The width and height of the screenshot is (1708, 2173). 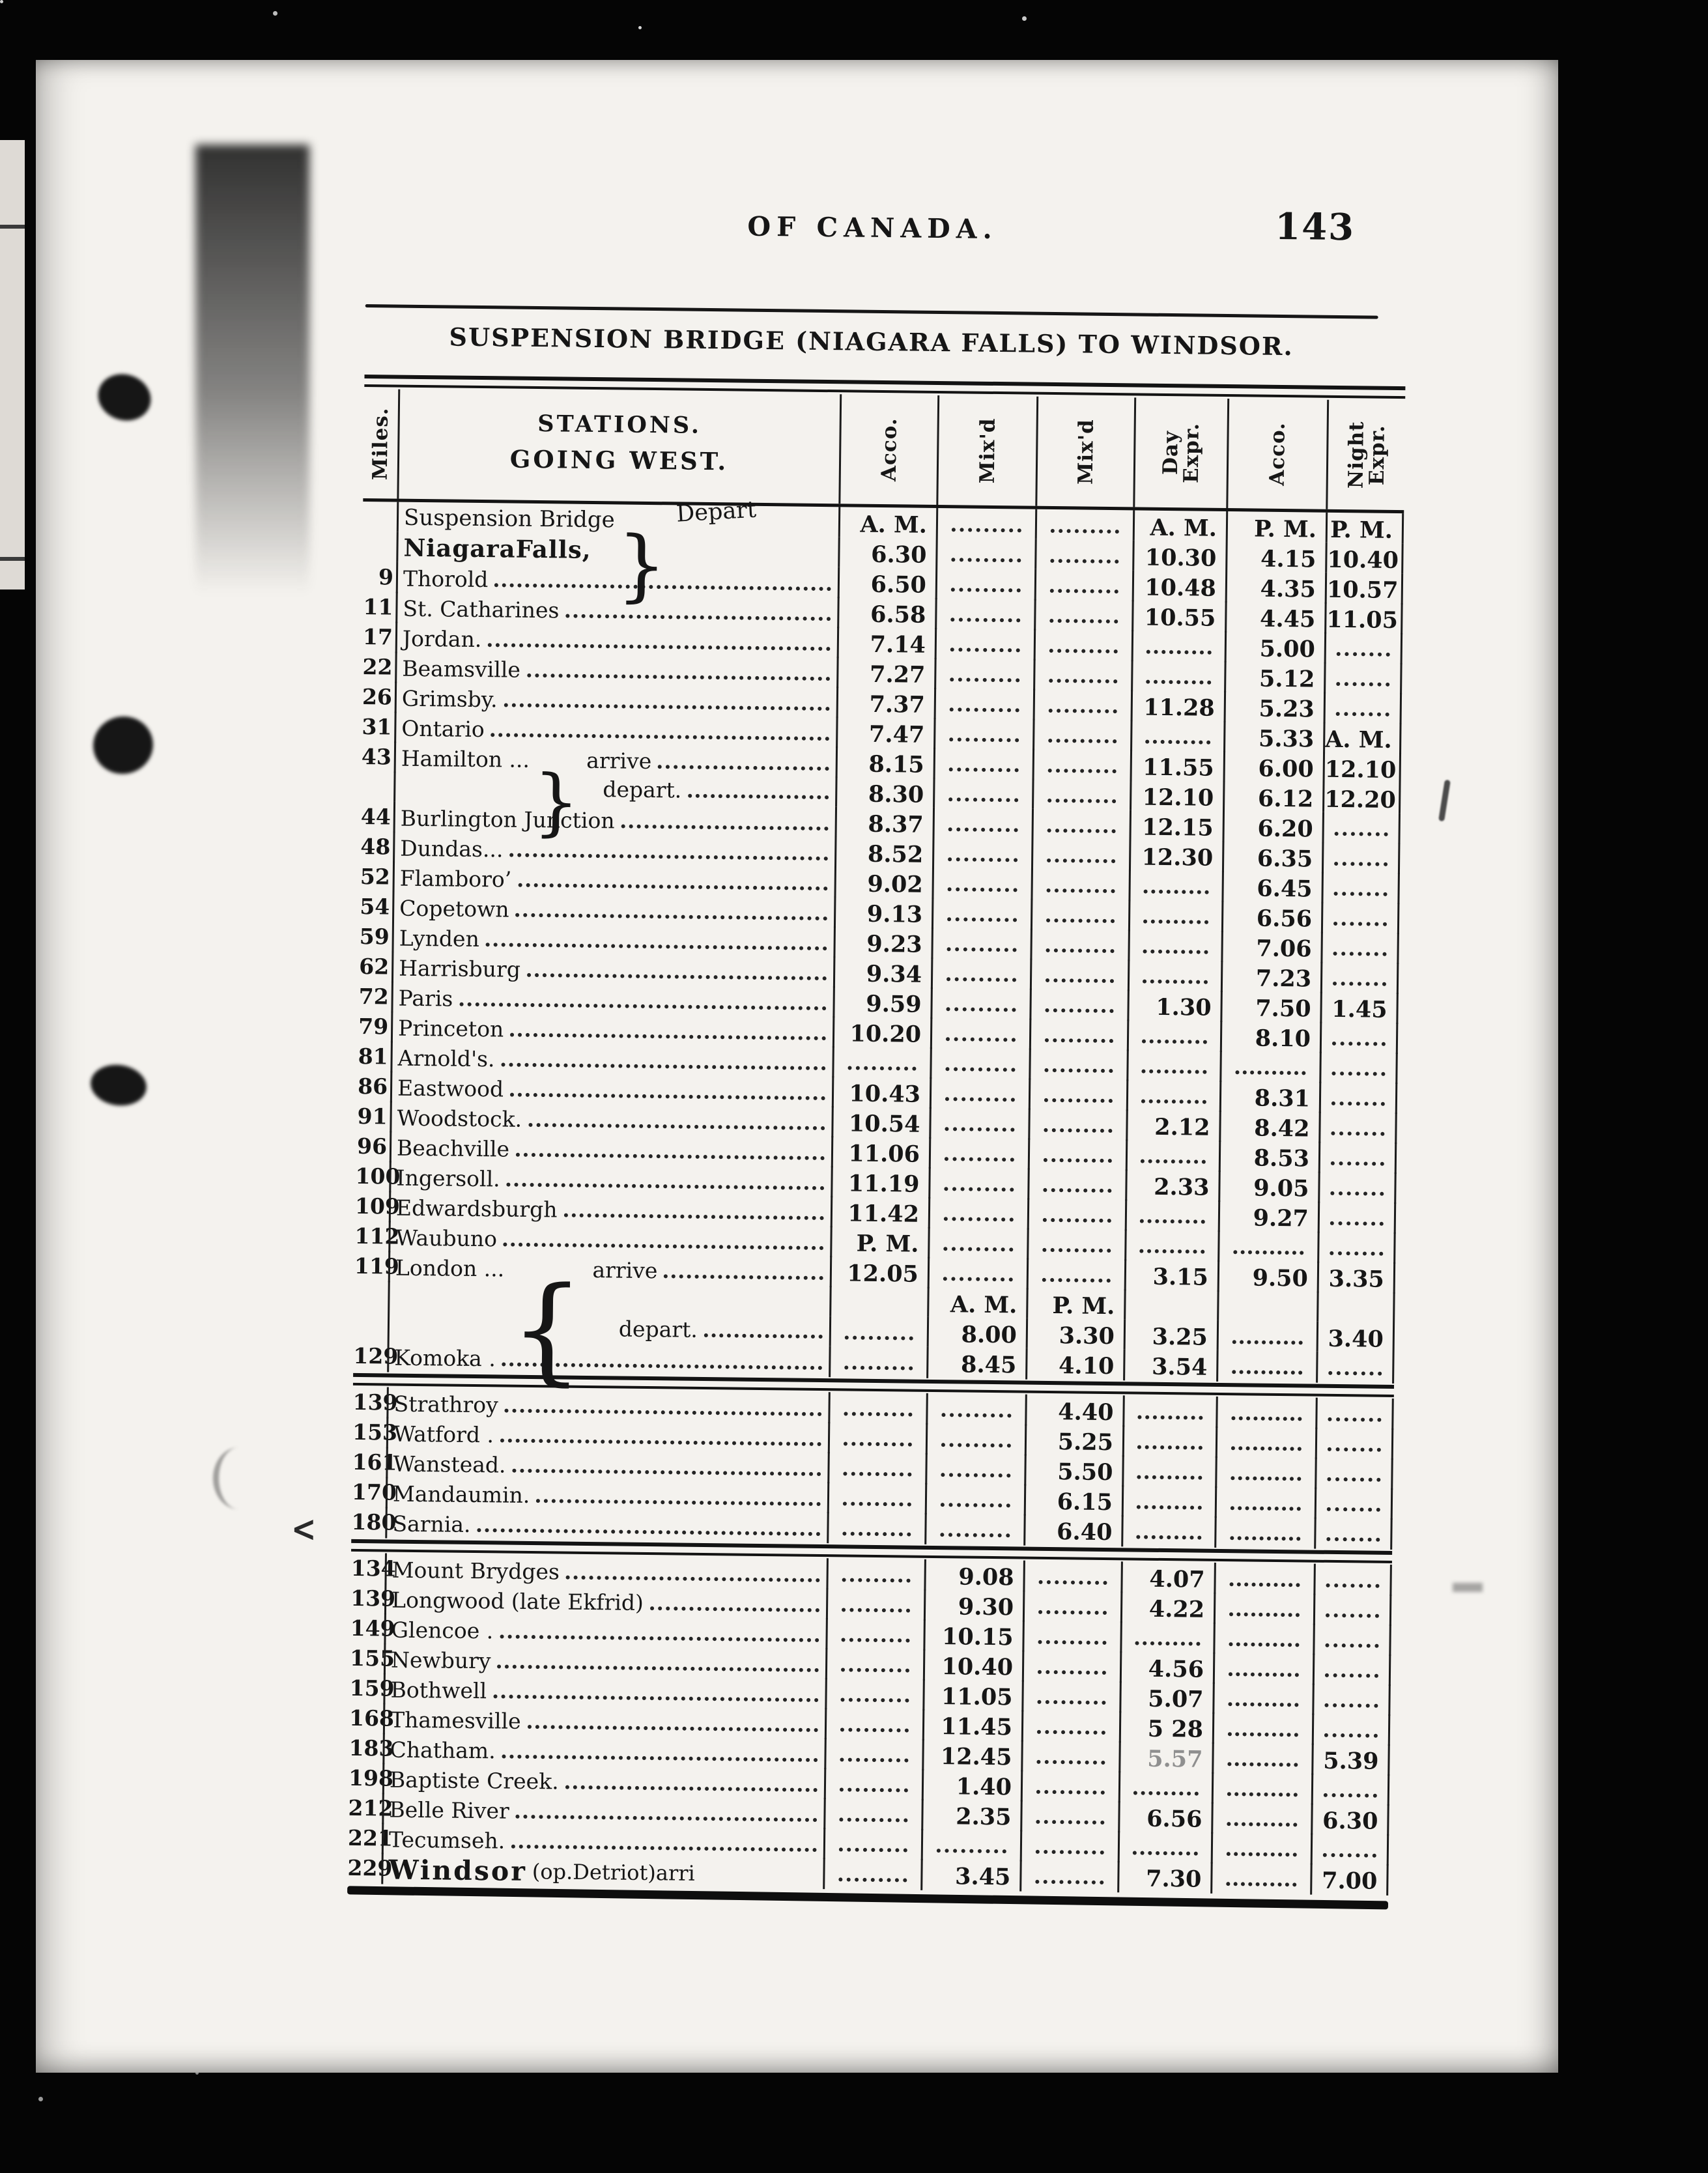 What do you see at coordinates (370, 1867) in the screenshot?
I see `miles-cell: 229` at bounding box center [370, 1867].